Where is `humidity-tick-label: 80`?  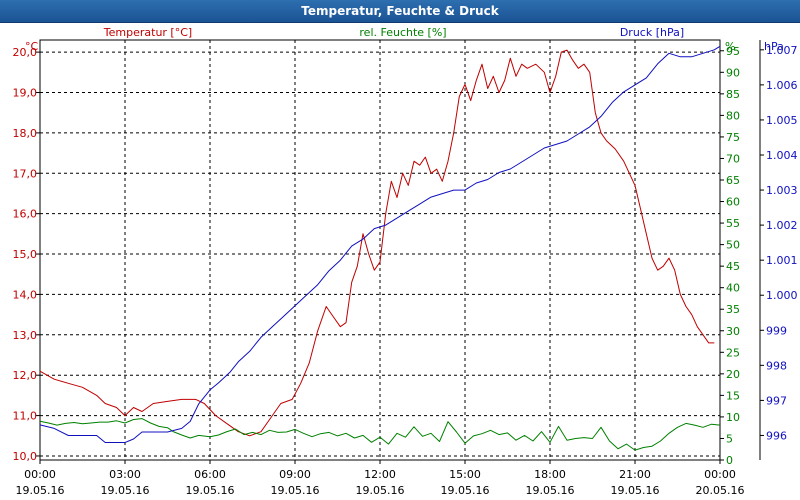 humidity-tick-label: 80 is located at coordinates (733, 115).